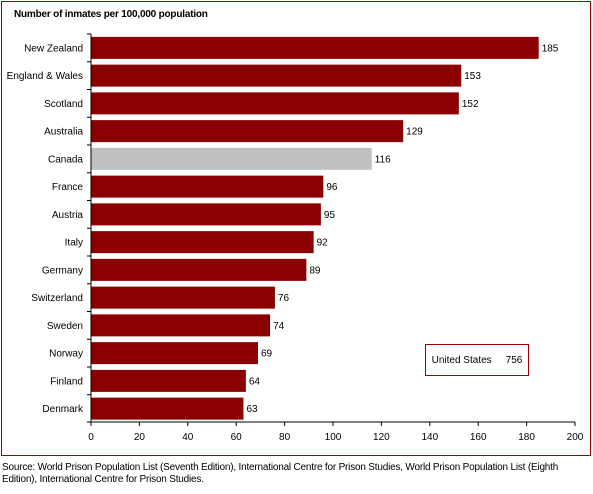  Describe the element at coordinates (68, 215) in the screenshot. I see `category-label: Austria` at that location.